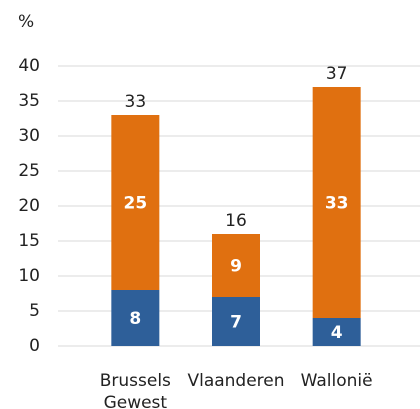  Describe the element at coordinates (236, 381) in the screenshot. I see `x-tick-label: Vlaanderen` at that location.